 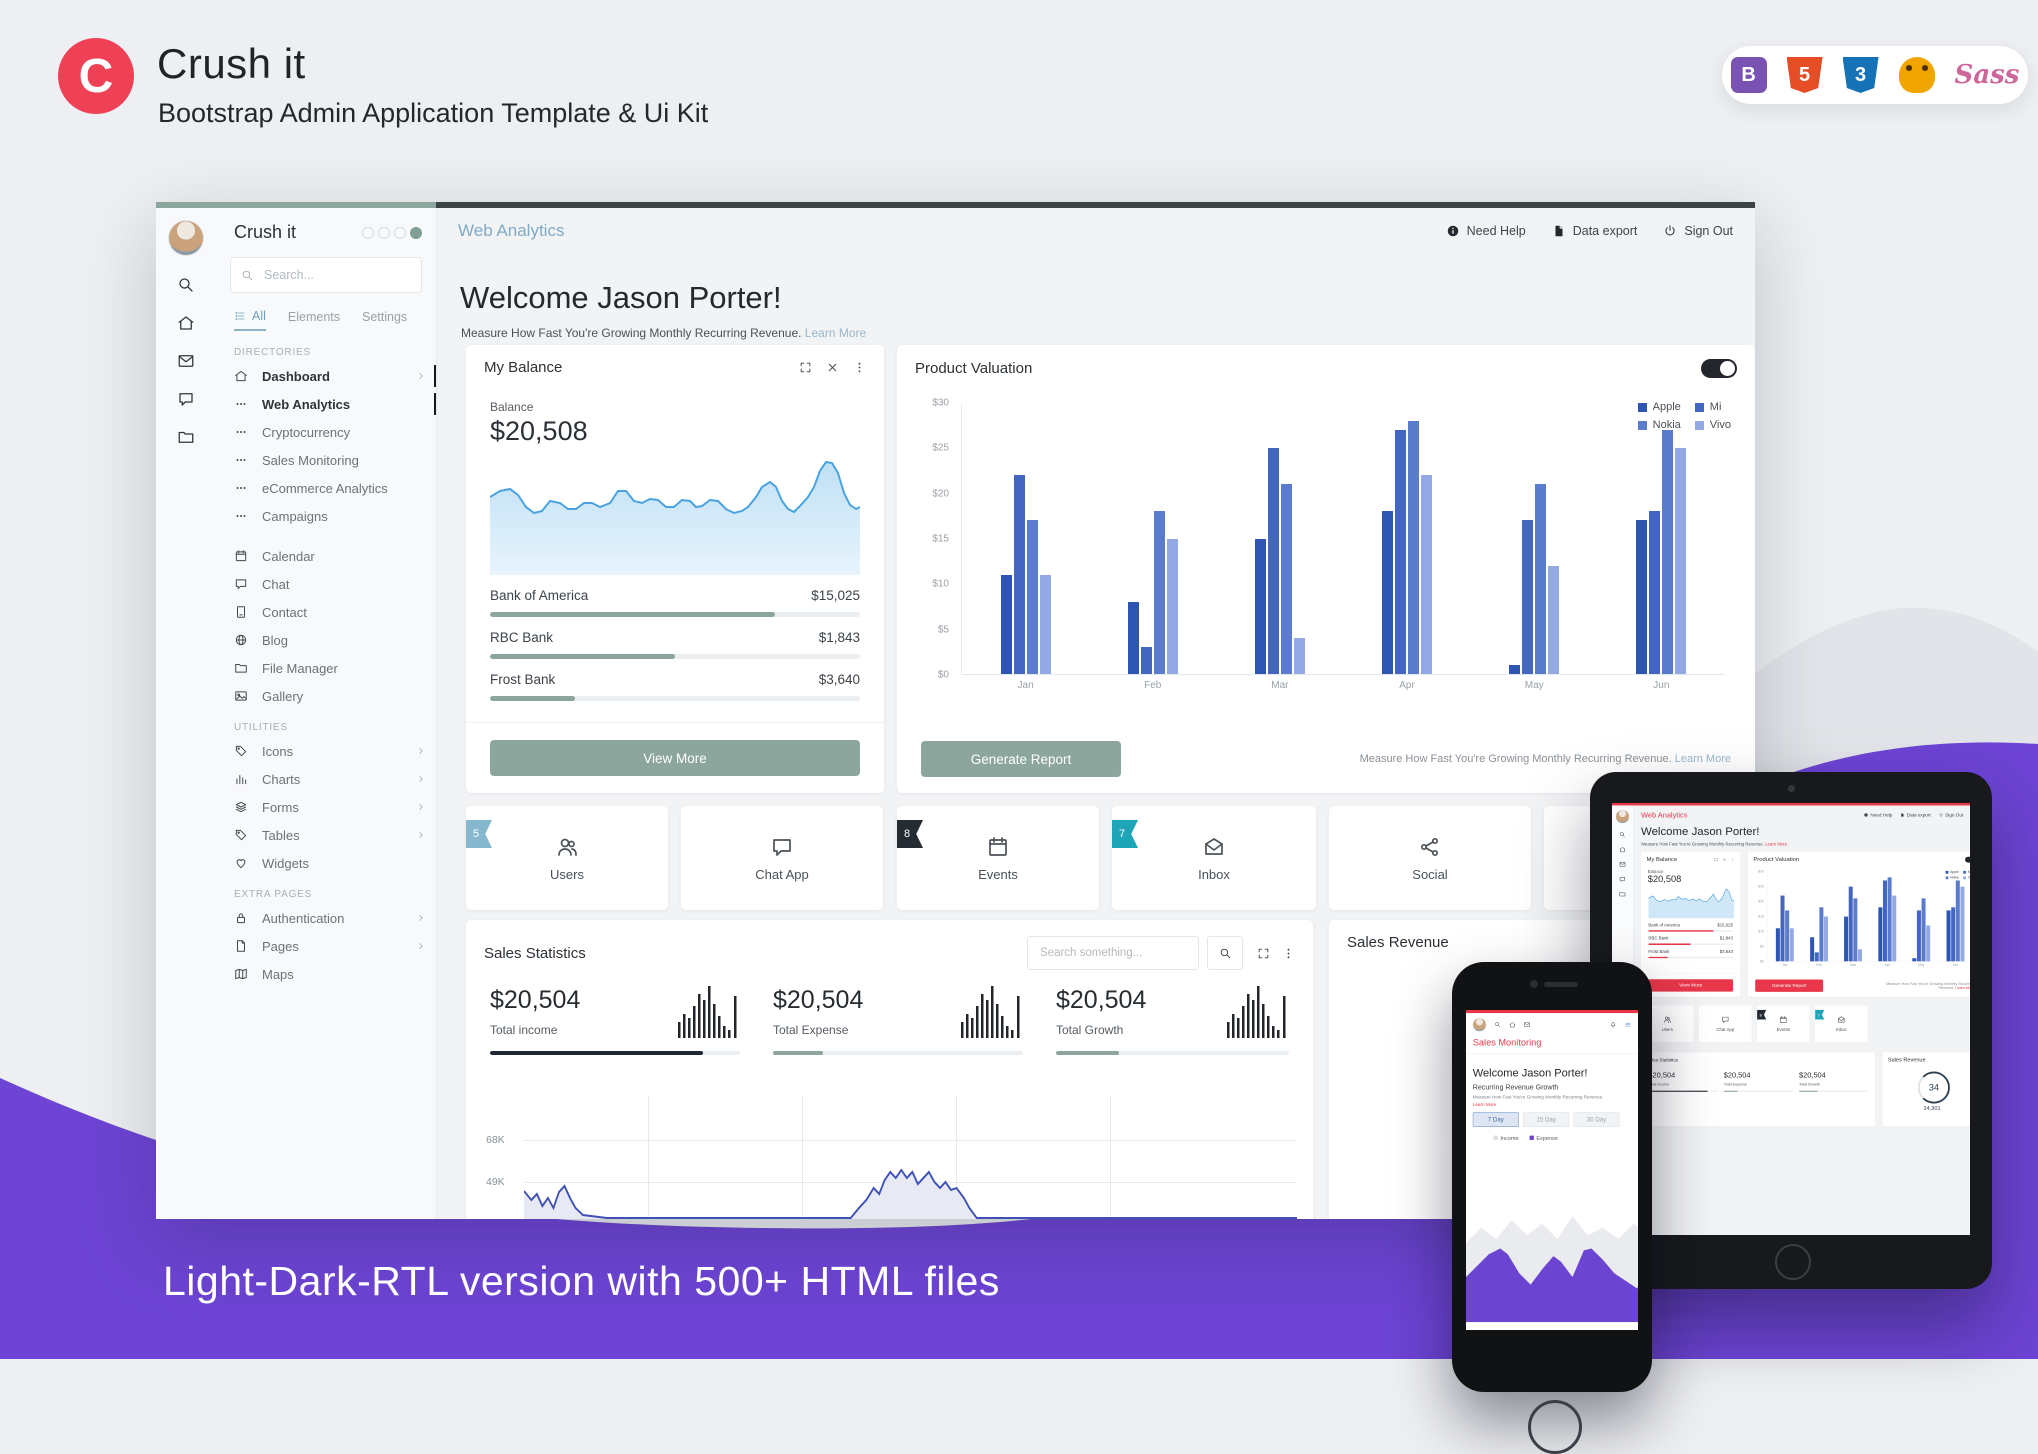 What do you see at coordinates (326, 918) in the screenshot?
I see `sidebar-item-authentication: Authentication` at bounding box center [326, 918].